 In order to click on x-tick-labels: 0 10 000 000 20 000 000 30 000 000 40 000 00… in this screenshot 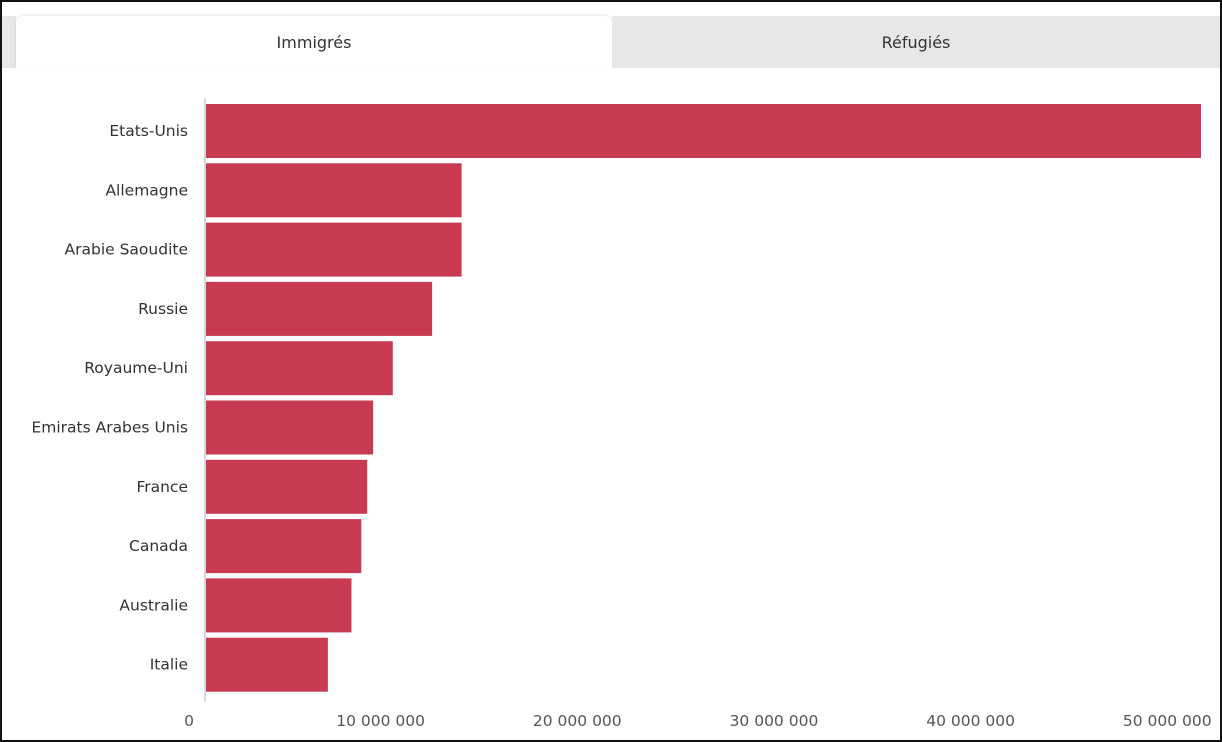, I will do `click(697, 721)`.